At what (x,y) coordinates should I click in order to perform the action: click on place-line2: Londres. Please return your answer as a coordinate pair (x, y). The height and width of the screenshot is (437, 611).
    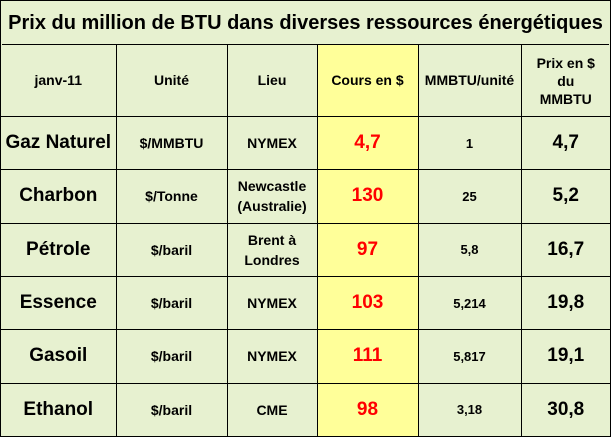
    Looking at the image, I should click on (272, 259).